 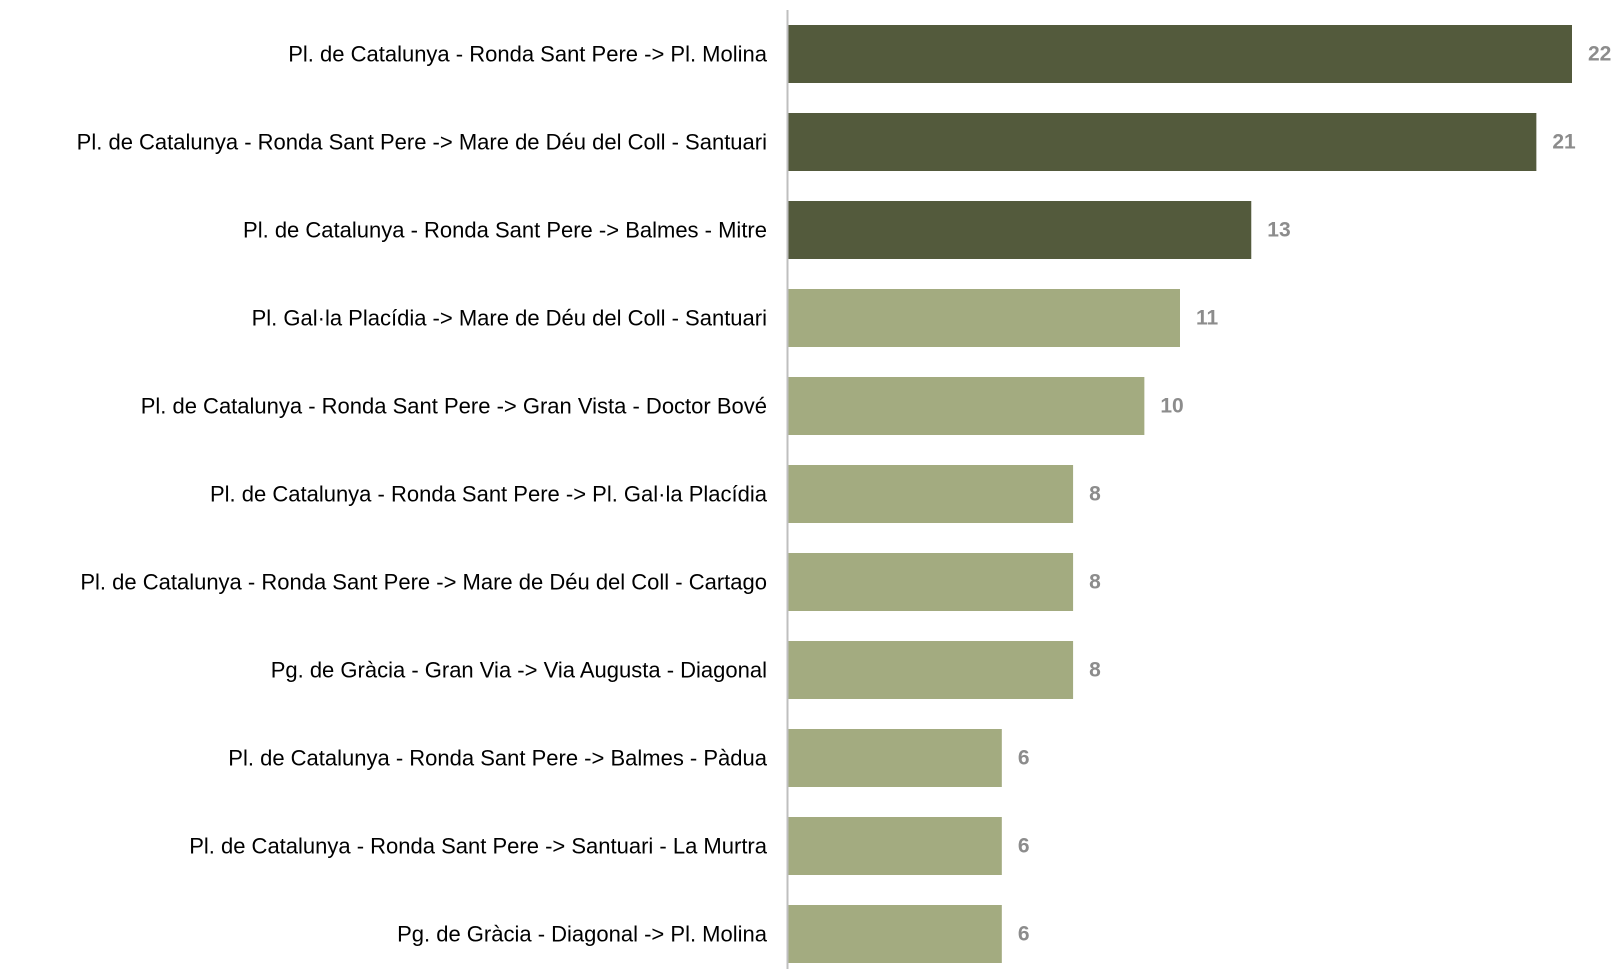 I want to click on value-label: 13, so click(x=1278, y=230).